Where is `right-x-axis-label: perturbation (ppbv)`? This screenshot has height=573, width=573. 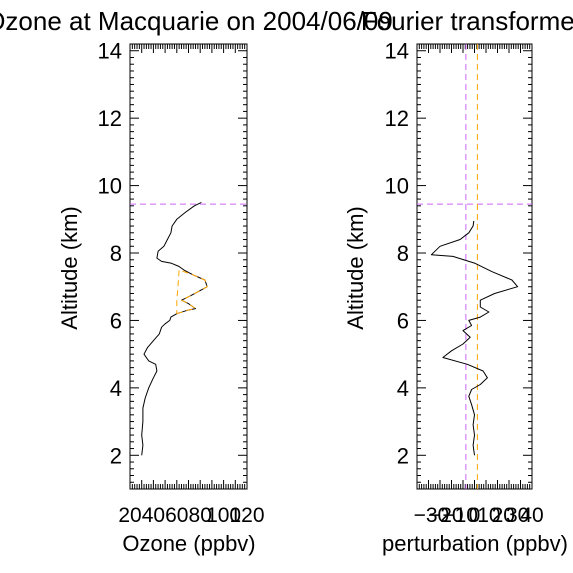 right-x-axis-label: perturbation (ppbv) is located at coordinates (475, 543).